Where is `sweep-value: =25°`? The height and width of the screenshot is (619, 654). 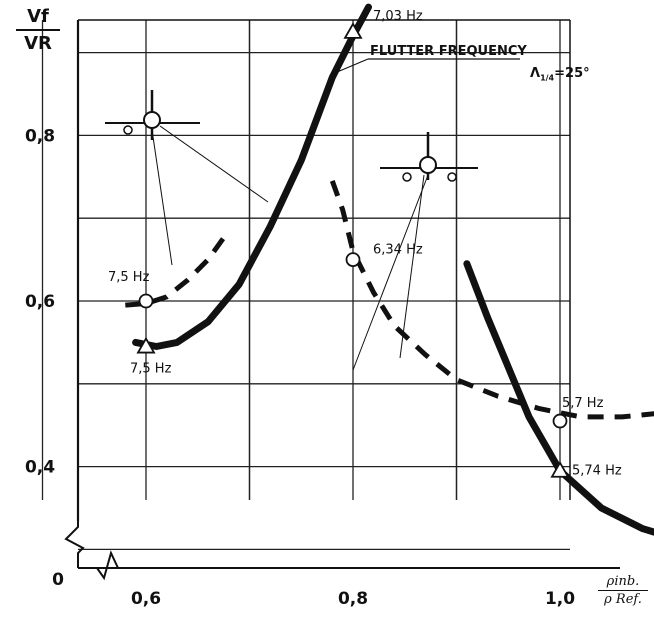
sweep-value: =25° is located at coordinates (572, 73).